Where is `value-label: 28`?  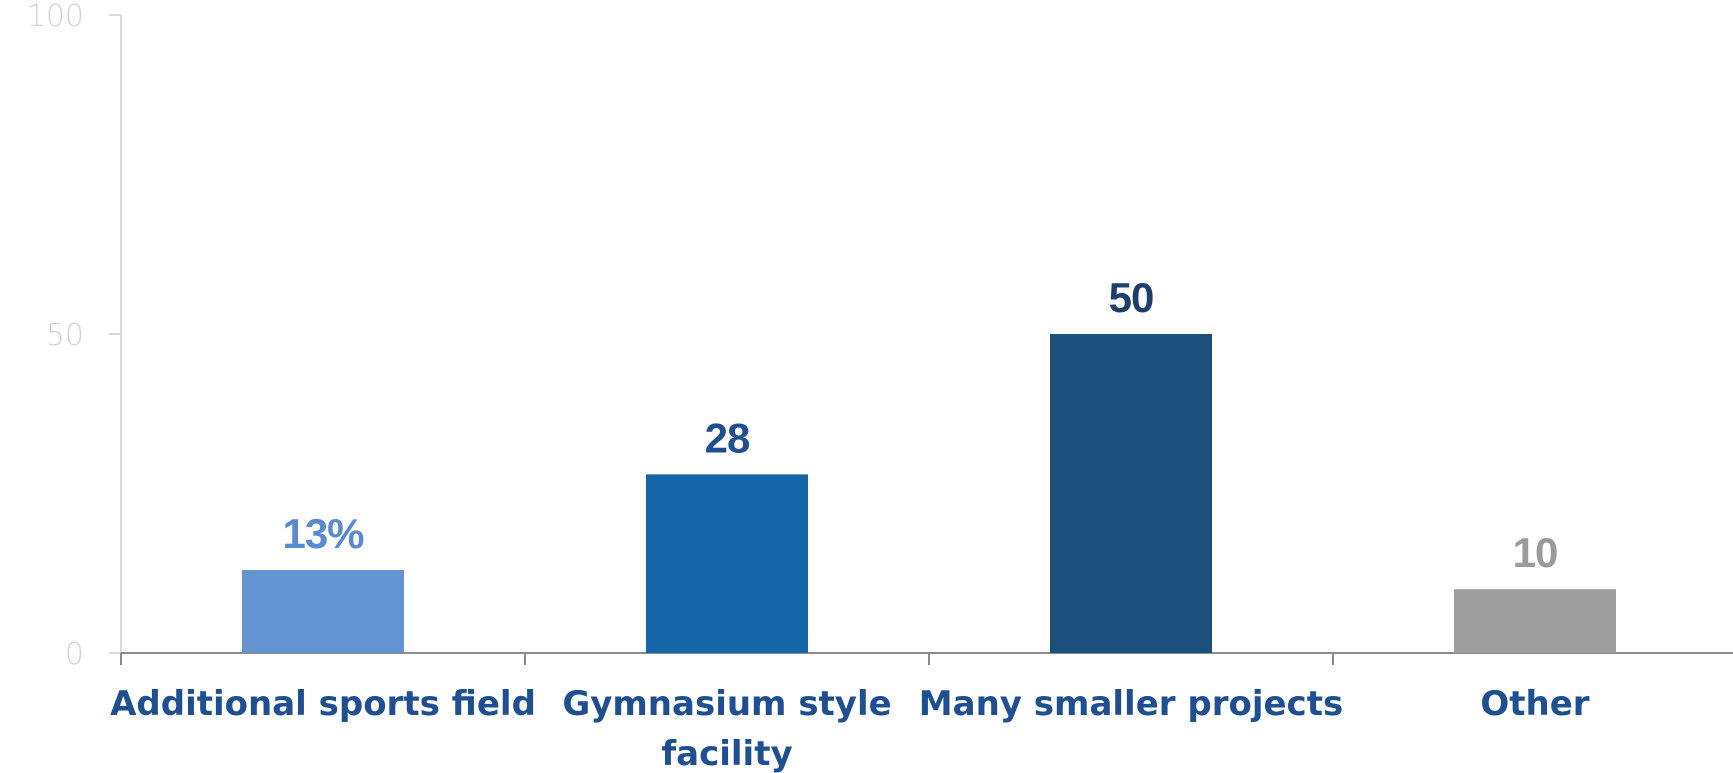 value-label: 28 is located at coordinates (727, 437).